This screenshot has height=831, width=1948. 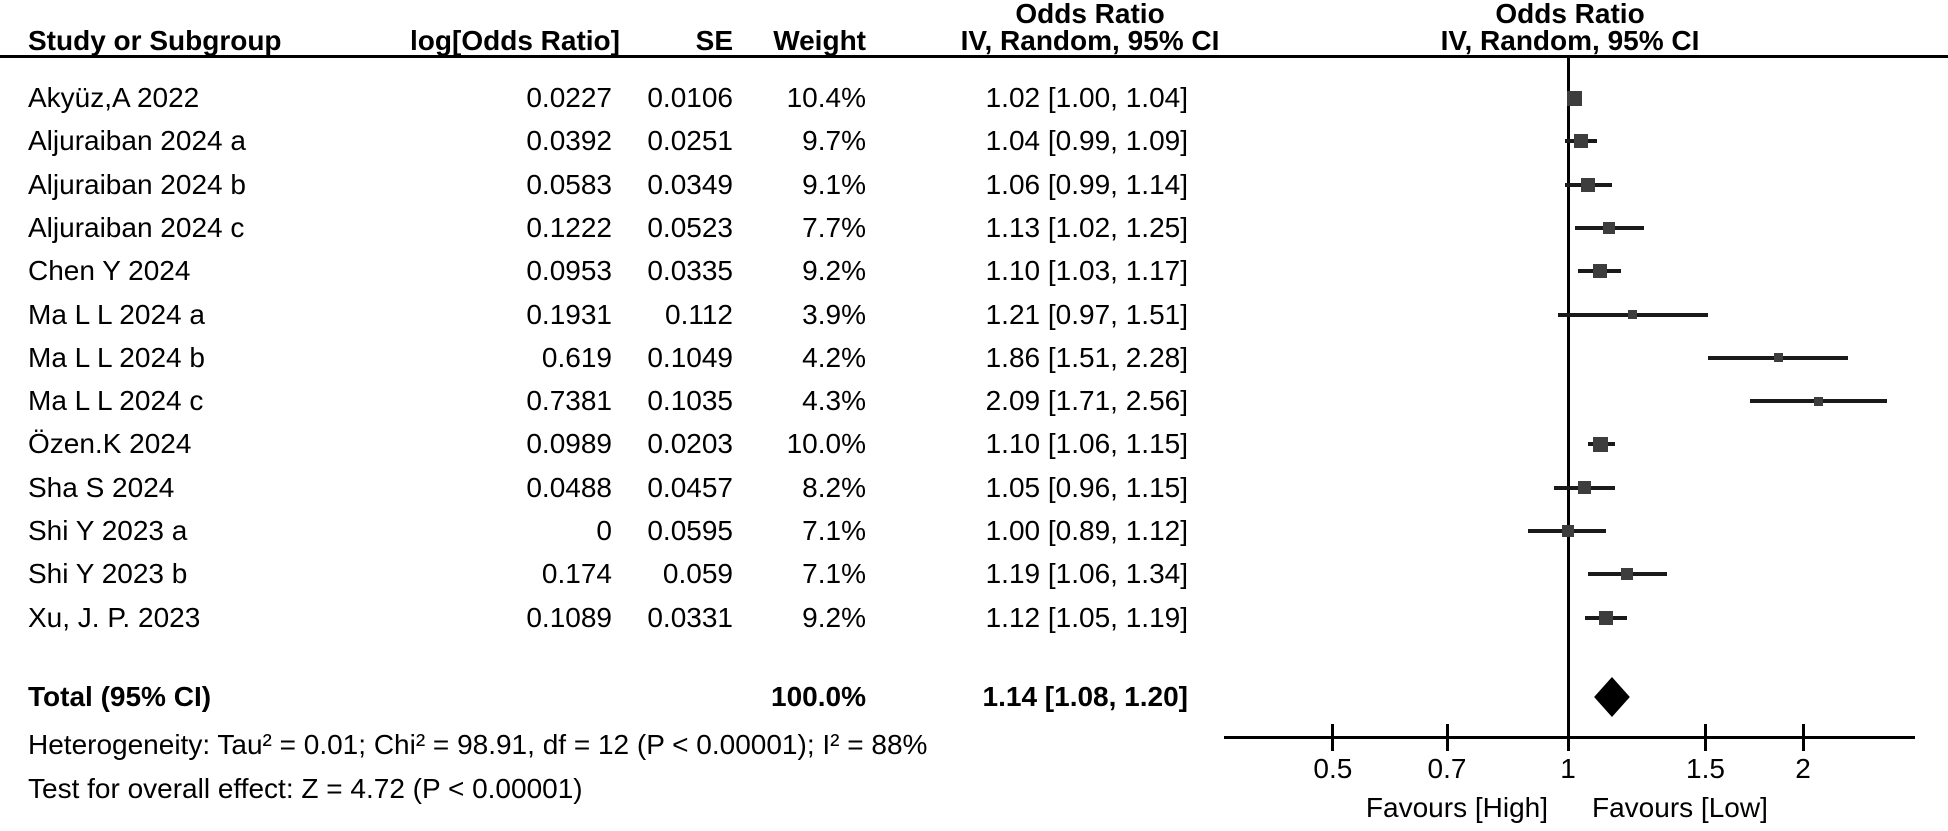 I want to click on summary-diamond, so click(x=1612, y=697).